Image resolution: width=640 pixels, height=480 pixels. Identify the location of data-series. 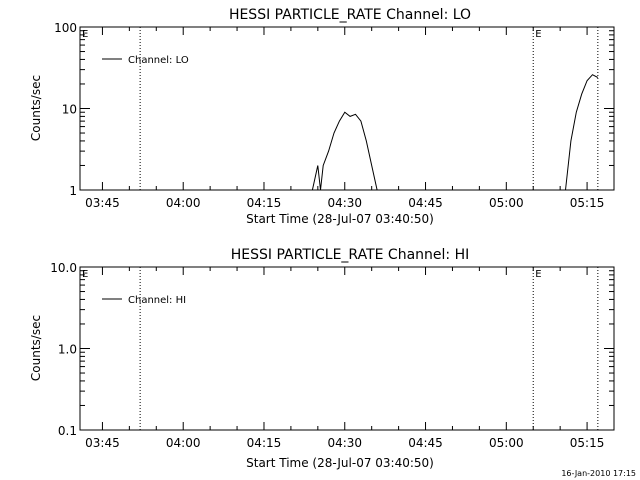
(455, 132).